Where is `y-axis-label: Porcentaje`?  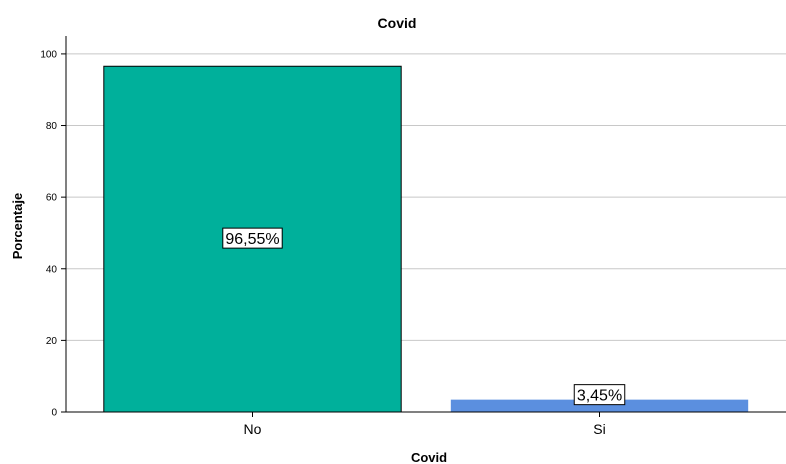 y-axis-label: Porcentaje is located at coordinates (17, 226).